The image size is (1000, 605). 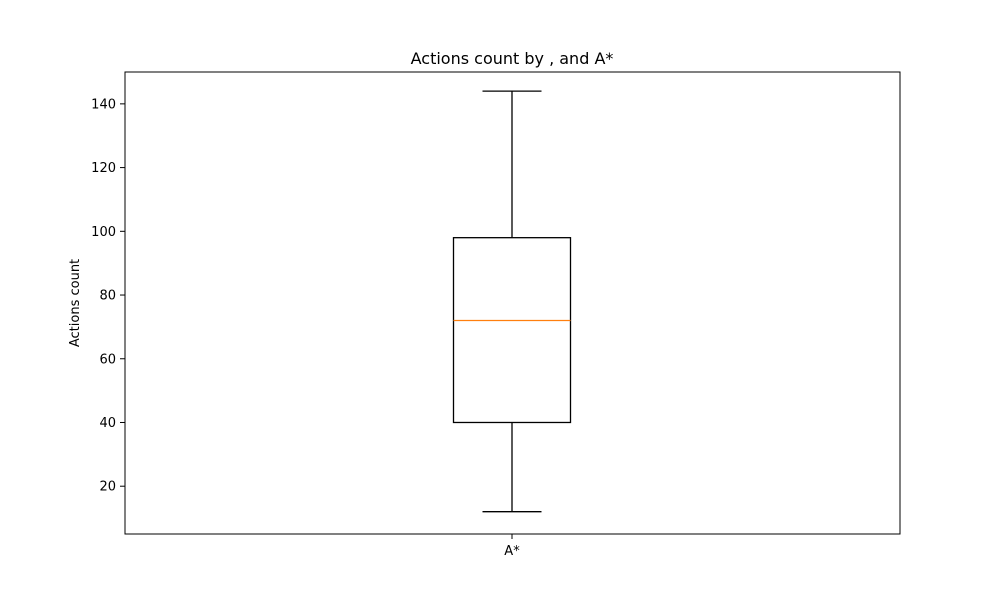 What do you see at coordinates (512, 551) in the screenshot?
I see `x-tick-label: A*` at bounding box center [512, 551].